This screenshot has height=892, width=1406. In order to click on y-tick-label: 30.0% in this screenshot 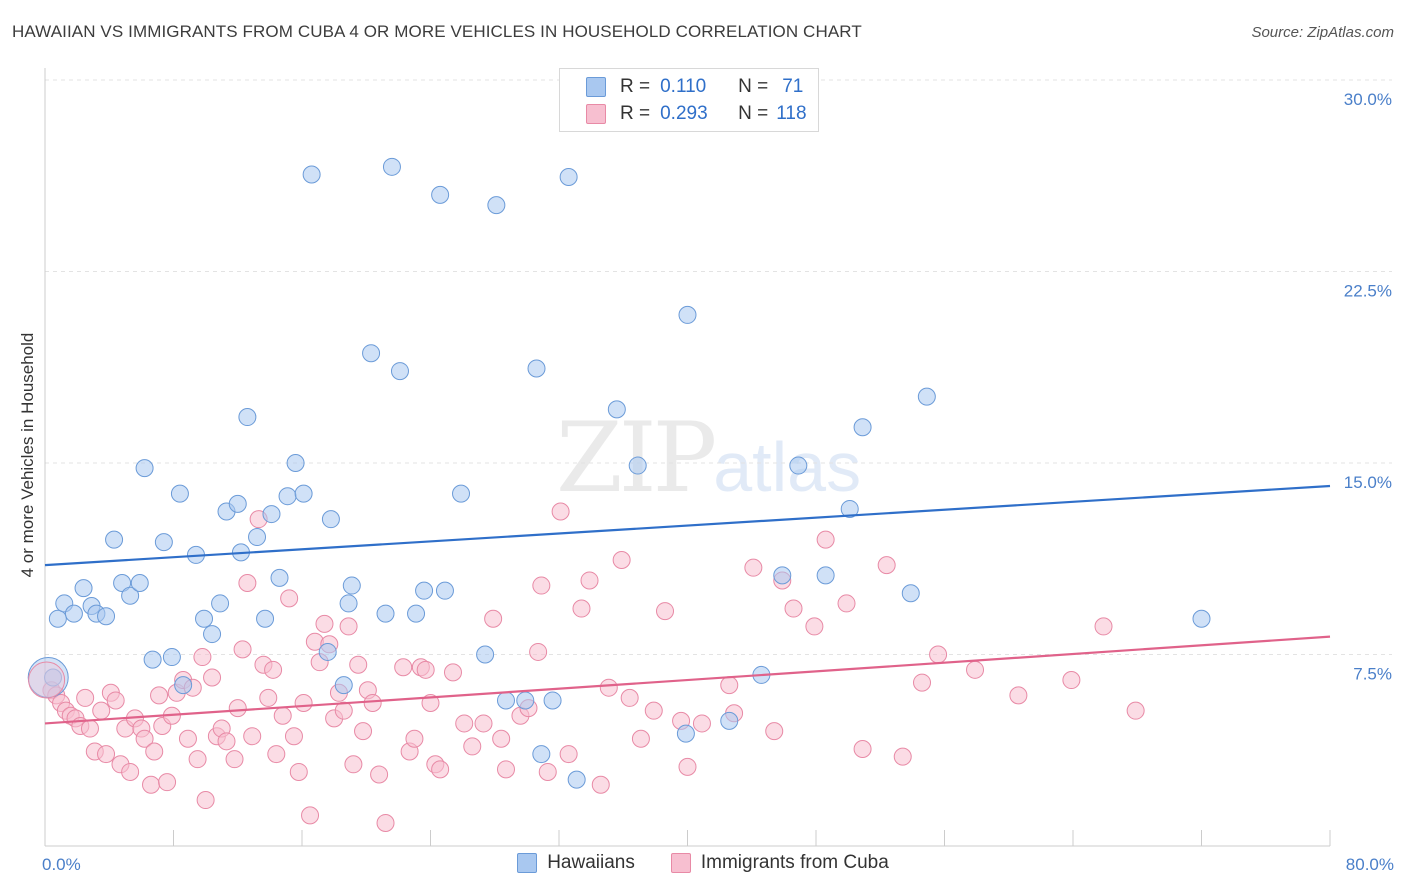, I will do `click(1368, 99)`.